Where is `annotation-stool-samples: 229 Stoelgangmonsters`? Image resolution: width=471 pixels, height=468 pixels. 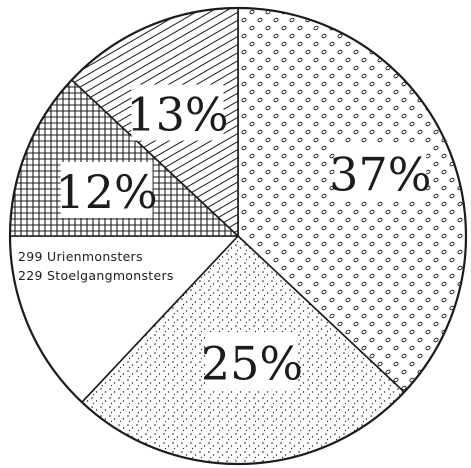 annotation-stool-samples: 229 Stoelgangmonsters is located at coordinates (96, 275).